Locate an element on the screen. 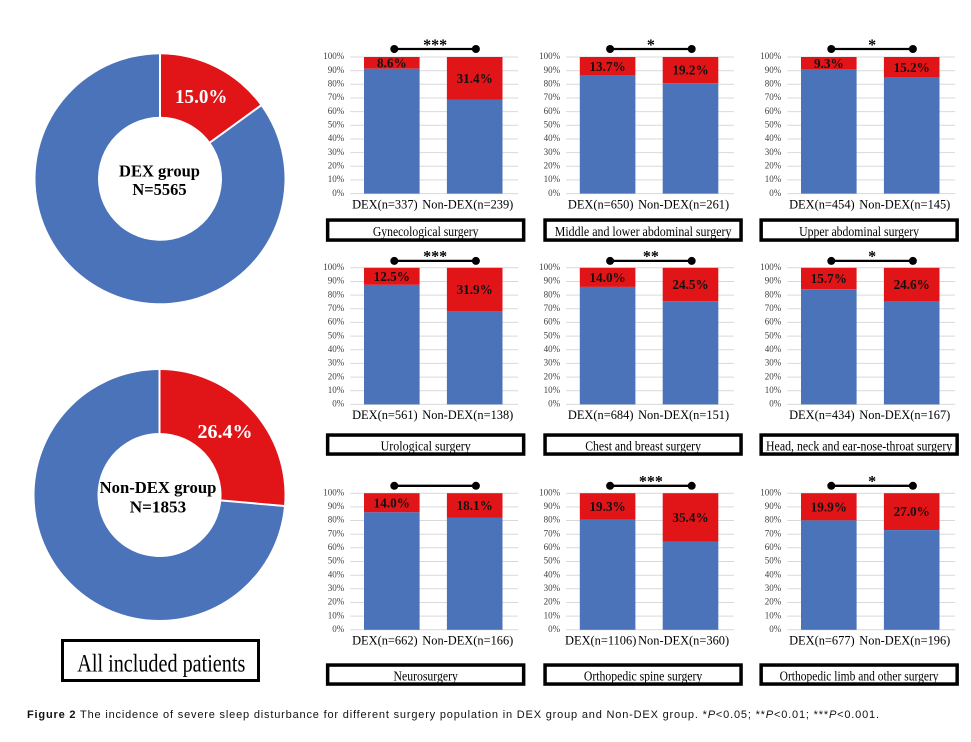  svg-text: All included patients is located at coordinates (161, 664).